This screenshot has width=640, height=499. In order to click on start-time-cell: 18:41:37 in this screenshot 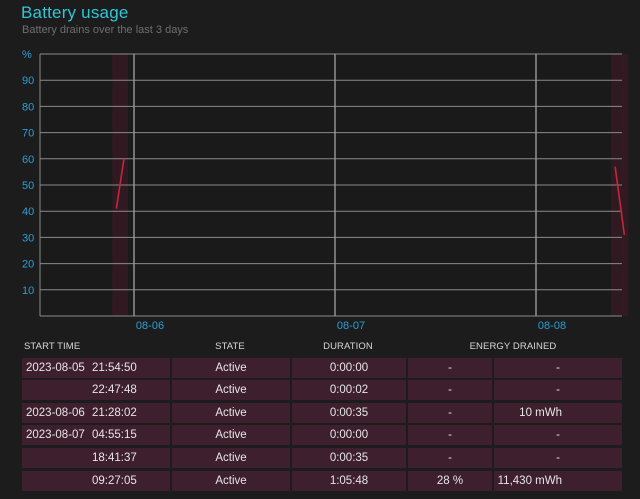, I will do `click(96, 457)`.